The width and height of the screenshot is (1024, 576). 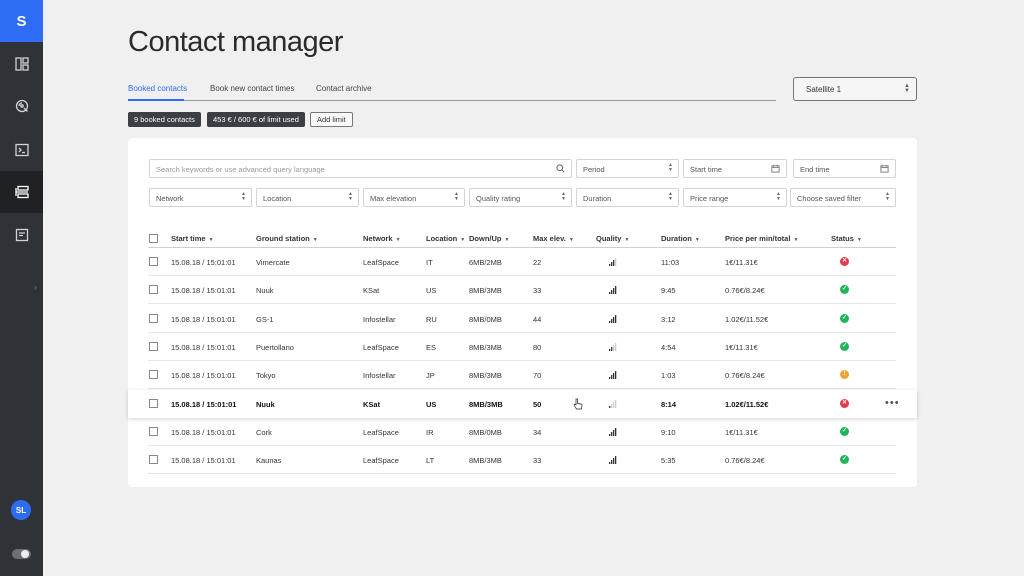 I want to click on duration-select: Duration ▲ ▼, so click(x=627, y=197).